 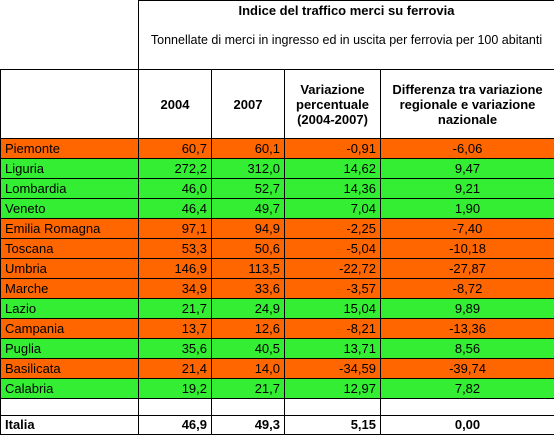 I want to click on variation-cell: 12,97, so click(x=333, y=389).